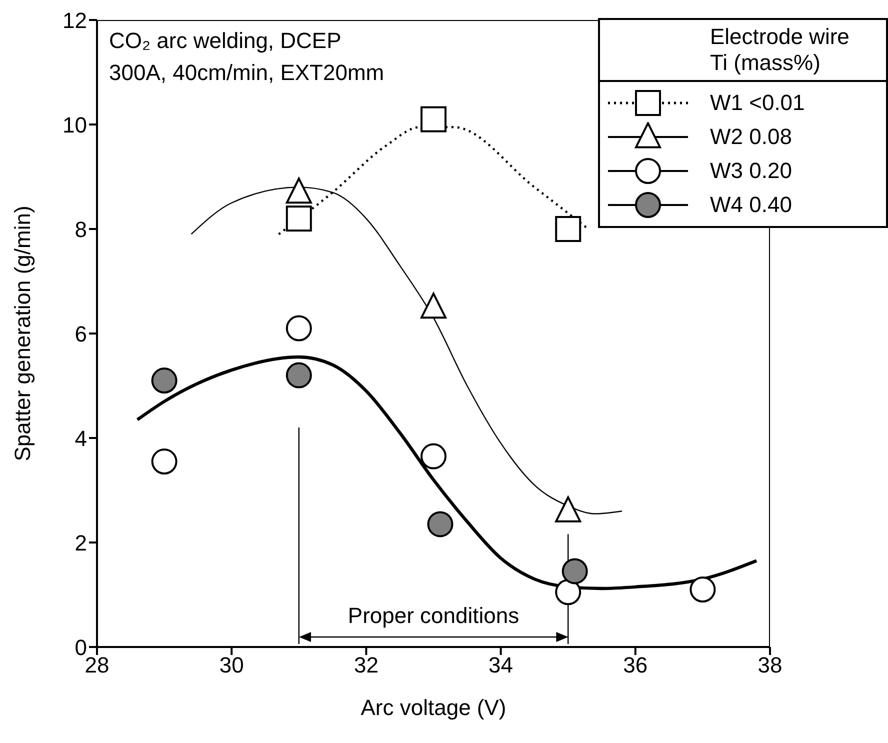 The image size is (888, 743). Describe the element at coordinates (225, 40) in the screenshot. I see `annotation: CO₂ arc welding, DCEP` at that location.